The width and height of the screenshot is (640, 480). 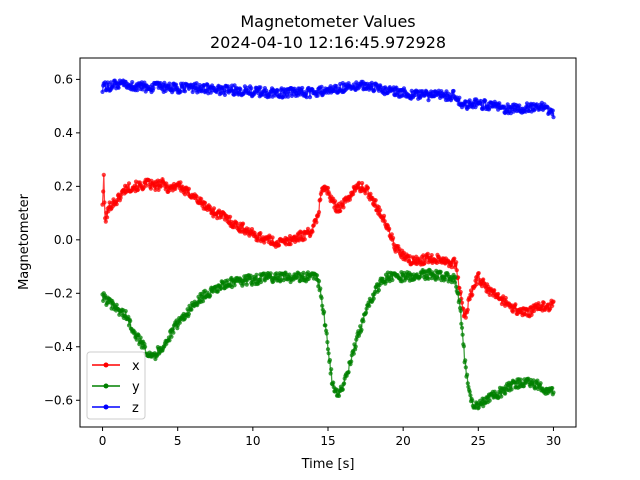 What do you see at coordinates (136, 387) in the screenshot?
I see `legend-label-y: y` at bounding box center [136, 387].